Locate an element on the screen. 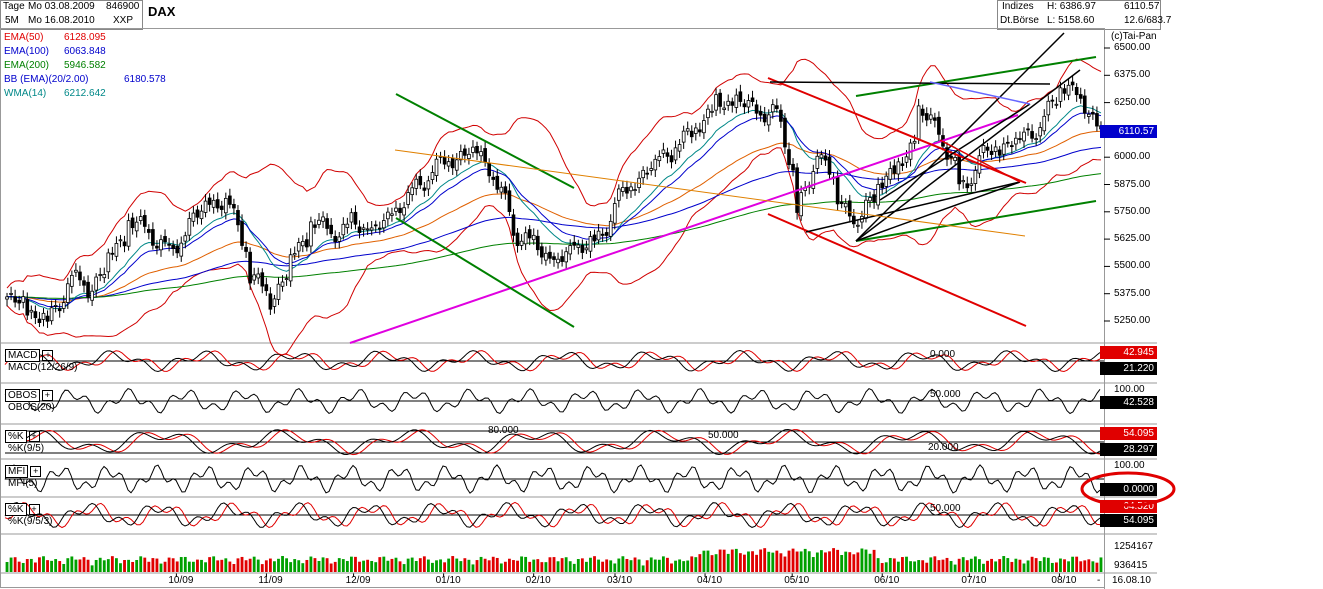 Image resolution: width=1323 pixels, height=589 pixels. period-label: Tage is located at coordinates (14, 6).